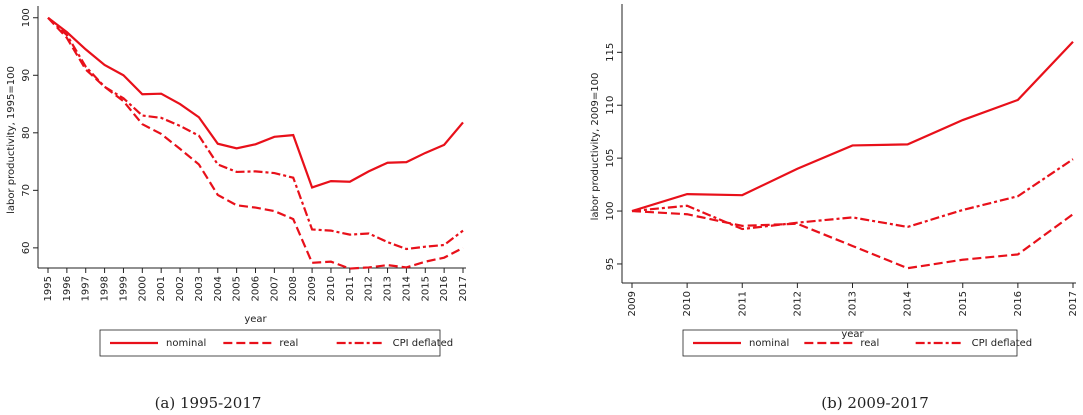  Describe the element at coordinates (67, 288) in the screenshot. I see `x-tick-label: 1996` at that location.